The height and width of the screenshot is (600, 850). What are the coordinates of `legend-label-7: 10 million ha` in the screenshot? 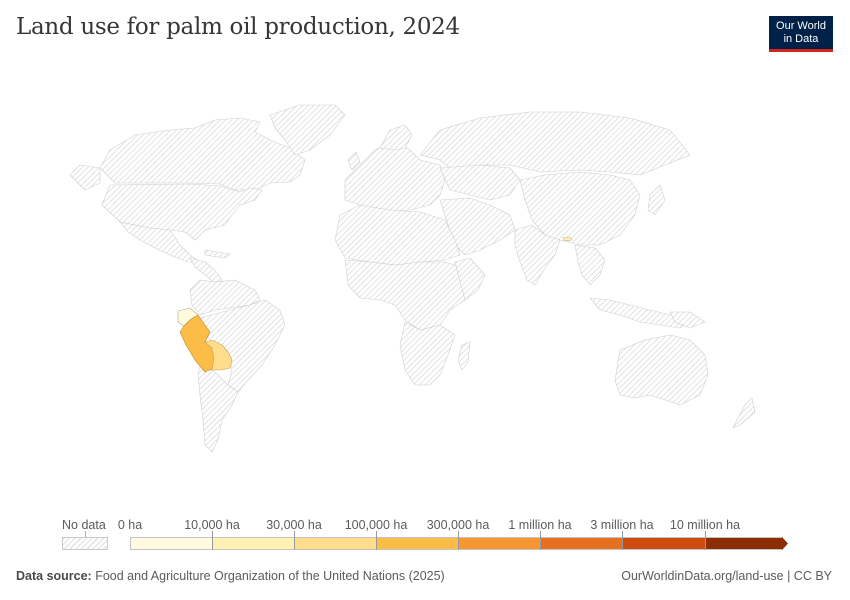 It's located at (705, 525).